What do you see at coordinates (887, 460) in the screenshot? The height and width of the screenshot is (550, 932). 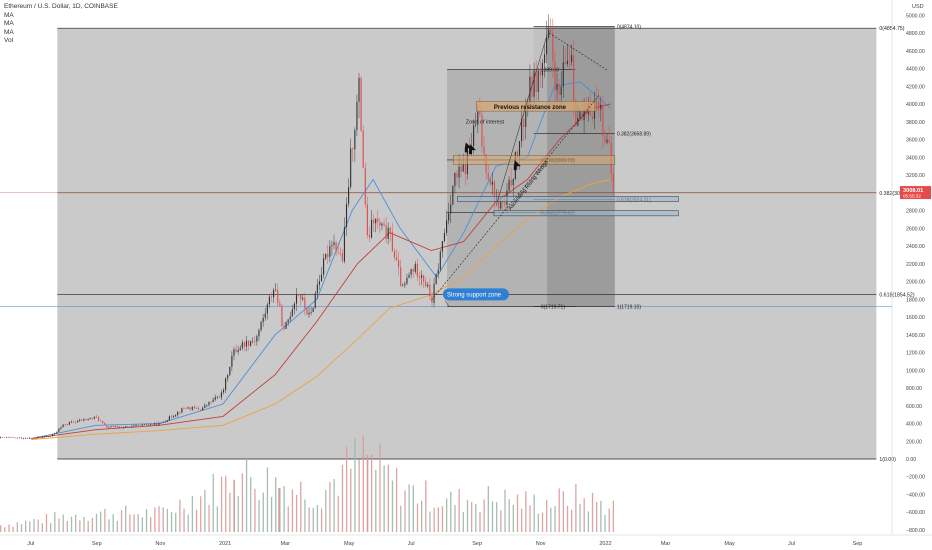 I see `fib-outer-label: 1(0.00)` at bounding box center [887, 460].